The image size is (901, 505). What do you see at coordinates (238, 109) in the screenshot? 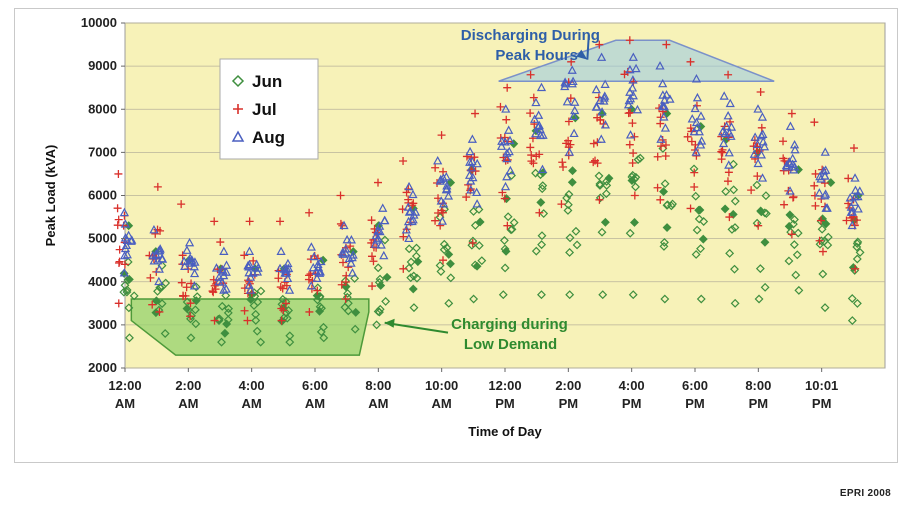
I see `legend-marker-jul` at bounding box center [238, 109].